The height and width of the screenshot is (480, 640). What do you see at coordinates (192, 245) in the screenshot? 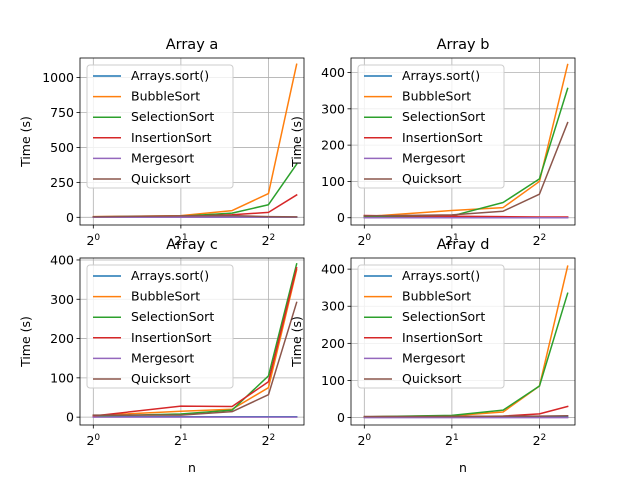
I see `chart-title: Array c` at bounding box center [192, 245].